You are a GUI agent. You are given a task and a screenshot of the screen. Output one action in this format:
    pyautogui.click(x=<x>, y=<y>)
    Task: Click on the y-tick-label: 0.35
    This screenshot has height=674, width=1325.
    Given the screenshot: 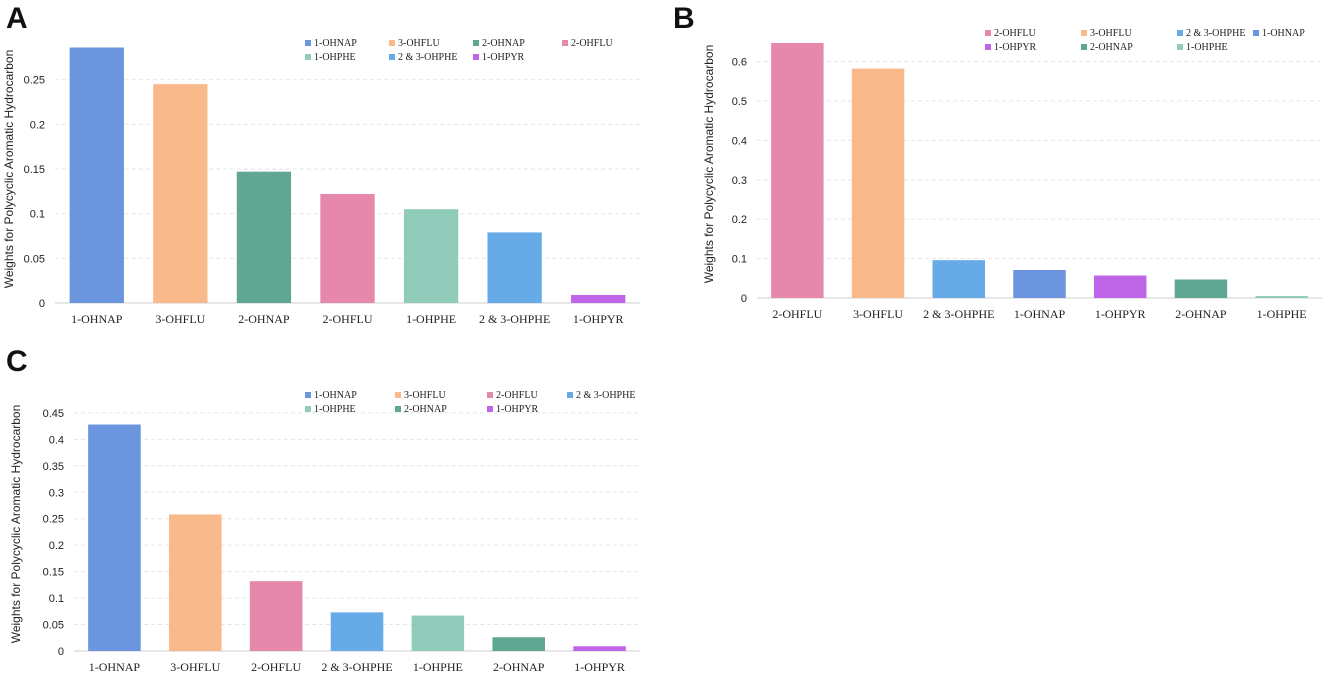 What is the action you would take?
    pyautogui.click(x=53, y=467)
    